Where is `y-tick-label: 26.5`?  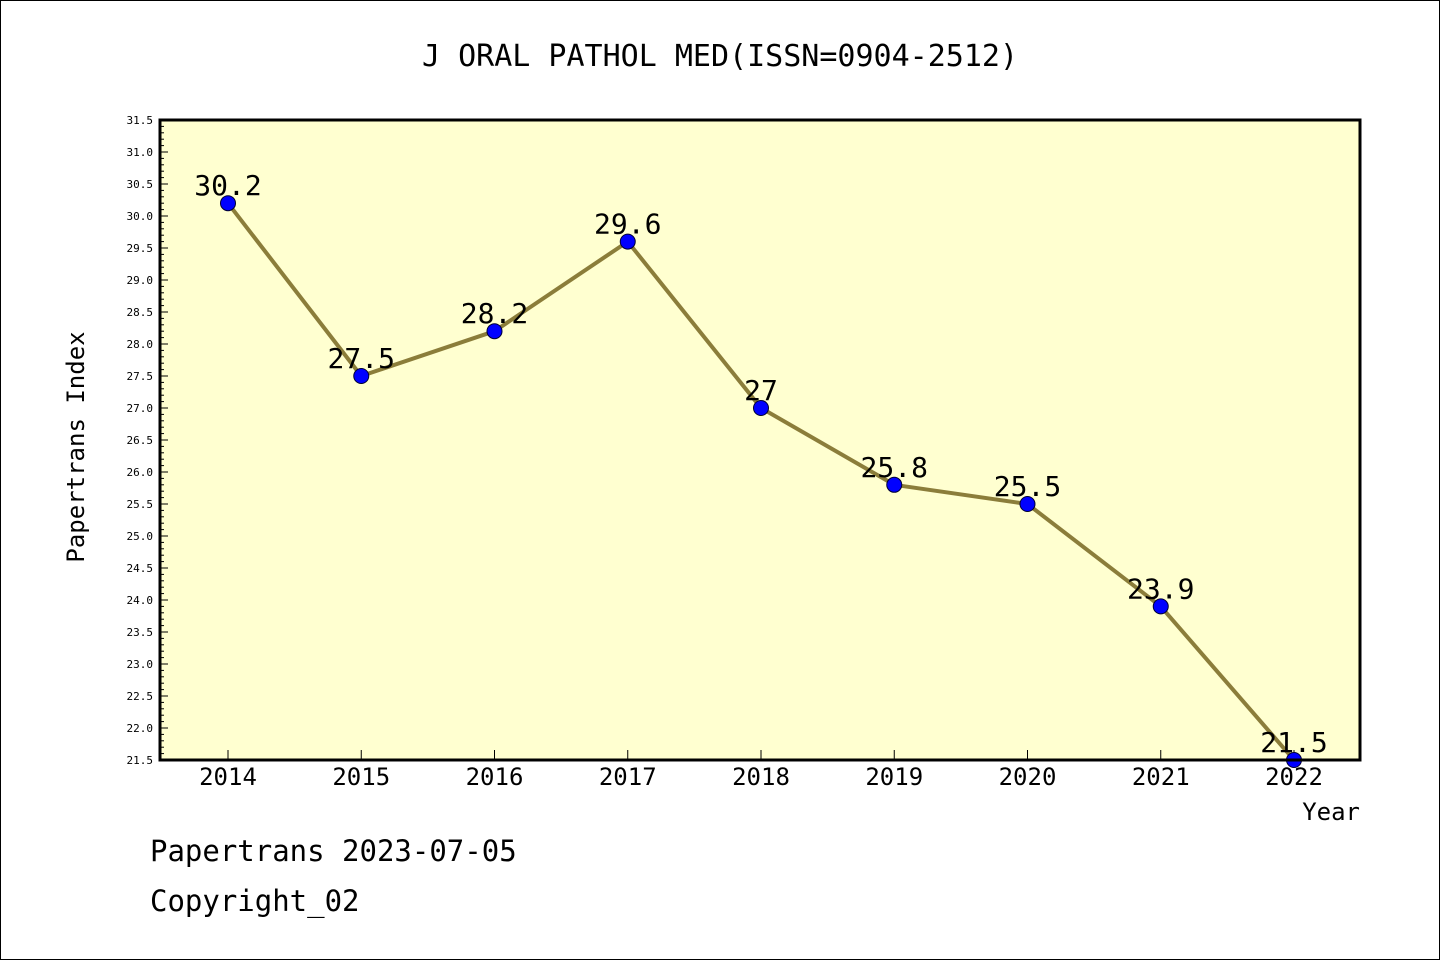 y-tick-label: 26.5 is located at coordinates (140, 440).